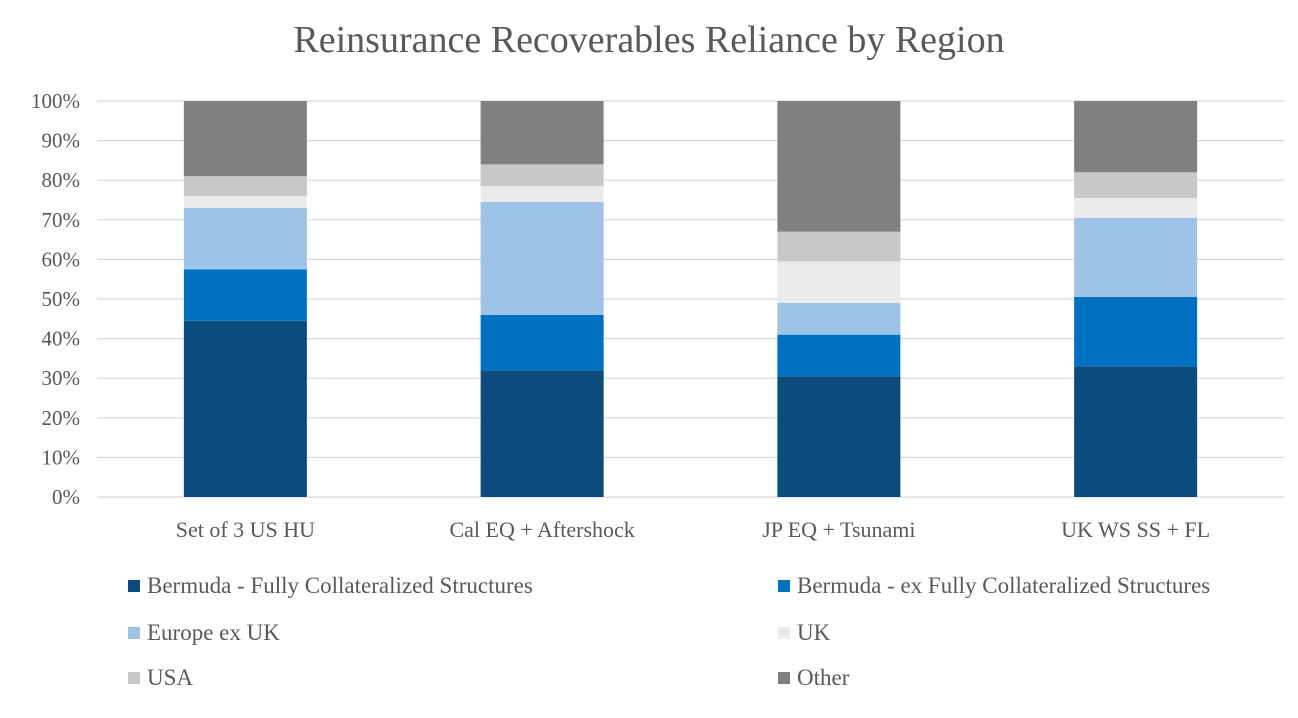 This screenshot has width=1298, height=718. I want to click on y-tick-label: 0%, so click(66, 497).